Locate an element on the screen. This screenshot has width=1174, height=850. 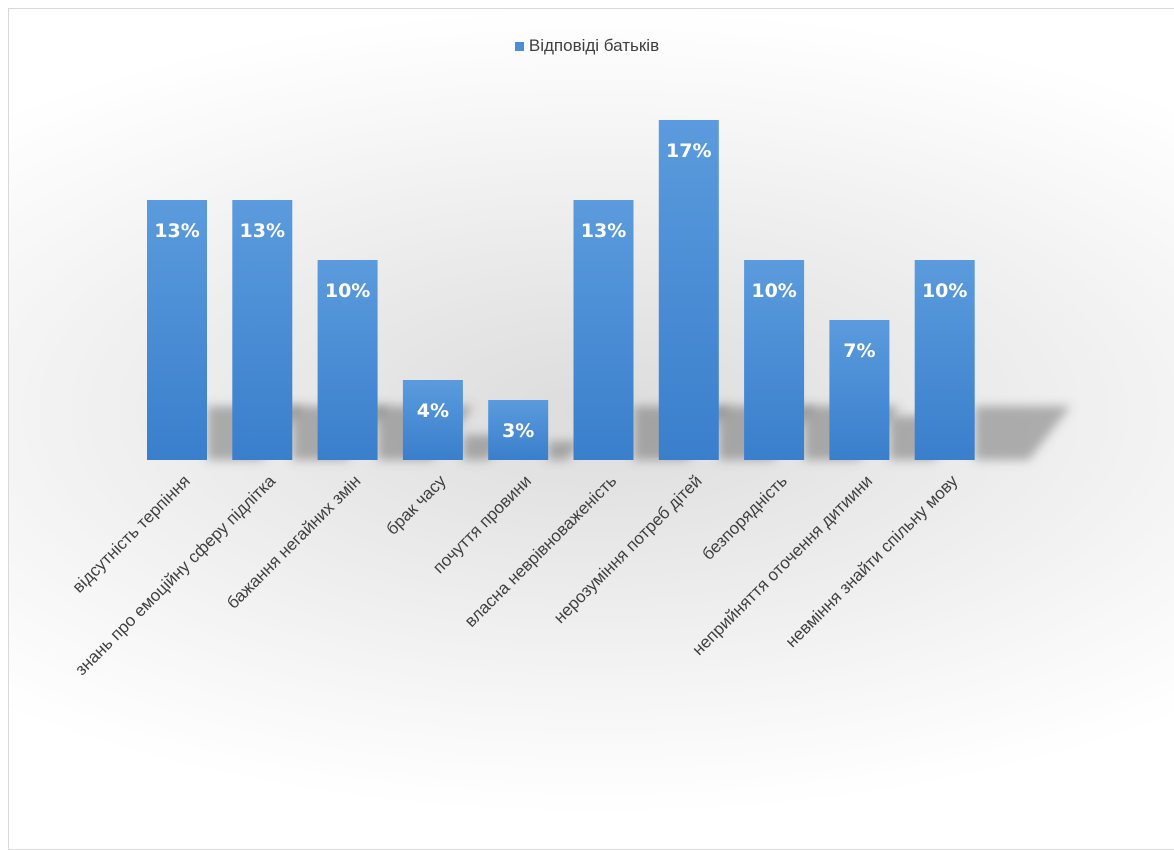
data-label-3: 10% is located at coordinates (347, 291).